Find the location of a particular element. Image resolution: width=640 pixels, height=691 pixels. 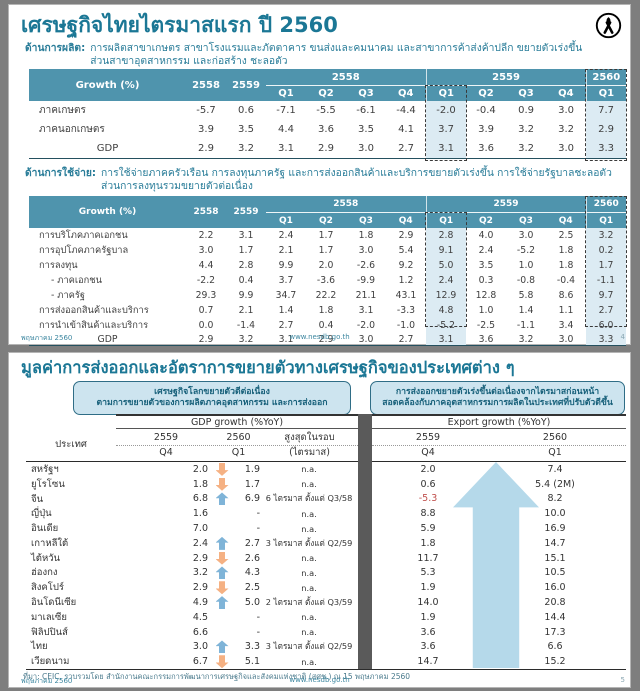

value-cell: -0.4 is located at coordinates (566, 280).